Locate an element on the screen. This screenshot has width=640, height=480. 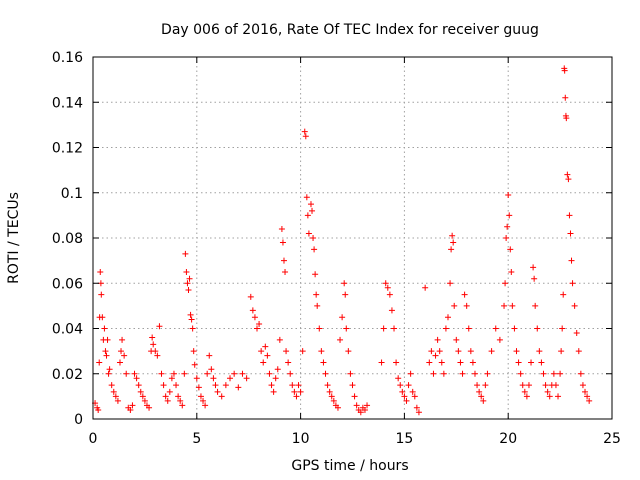
x-tick-label: 15 is located at coordinates (404, 439).